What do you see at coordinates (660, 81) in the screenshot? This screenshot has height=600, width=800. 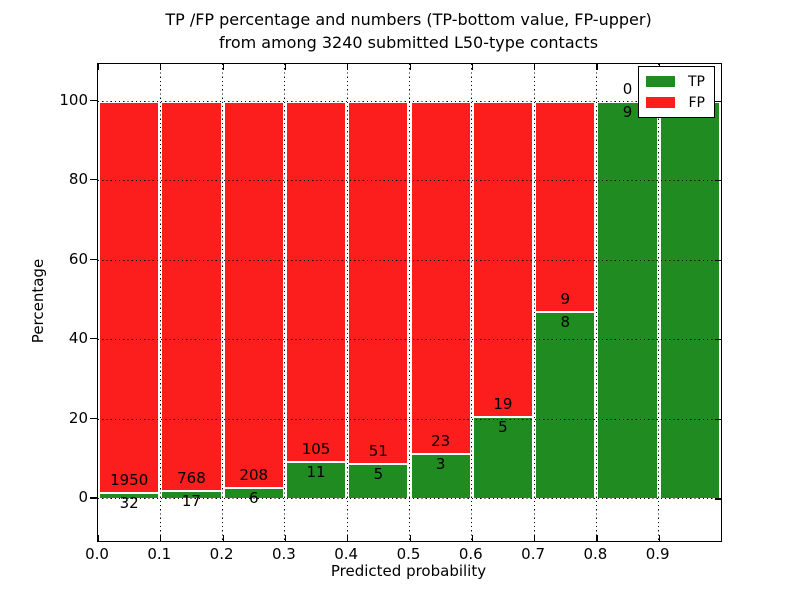 I see `tp-color-swatch` at bounding box center [660, 81].